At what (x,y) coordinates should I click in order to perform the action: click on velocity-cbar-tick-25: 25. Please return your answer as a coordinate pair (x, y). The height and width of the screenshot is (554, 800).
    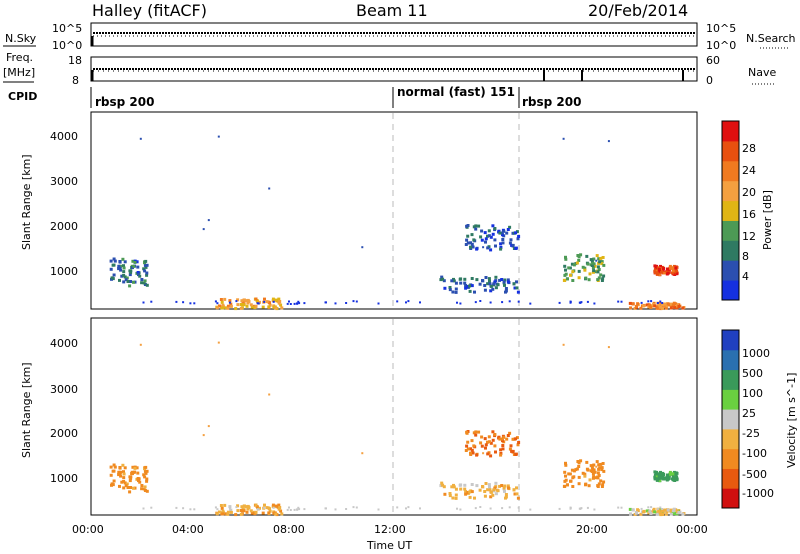
    Looking at the image, I should click on (749, 413).